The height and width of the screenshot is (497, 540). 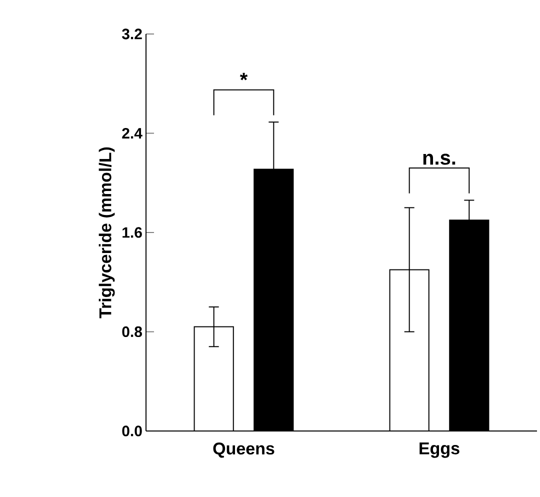 I want to click on y-tick-label: 1.6, so click(x=132, y=232).